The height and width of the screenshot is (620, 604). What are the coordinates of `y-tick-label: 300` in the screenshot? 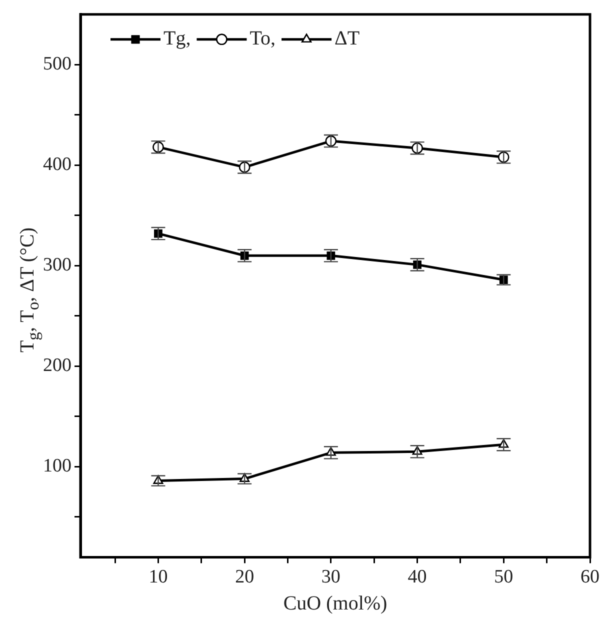 It's located at (57, 265).